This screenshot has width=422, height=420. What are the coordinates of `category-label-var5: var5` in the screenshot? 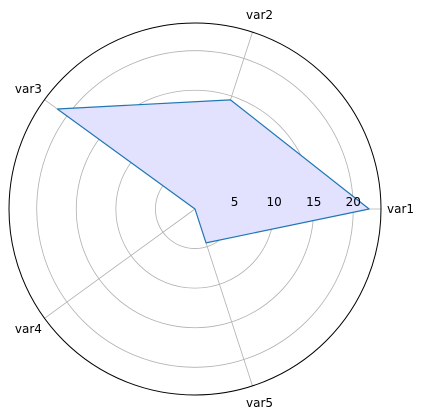 It's located at (259, 403).